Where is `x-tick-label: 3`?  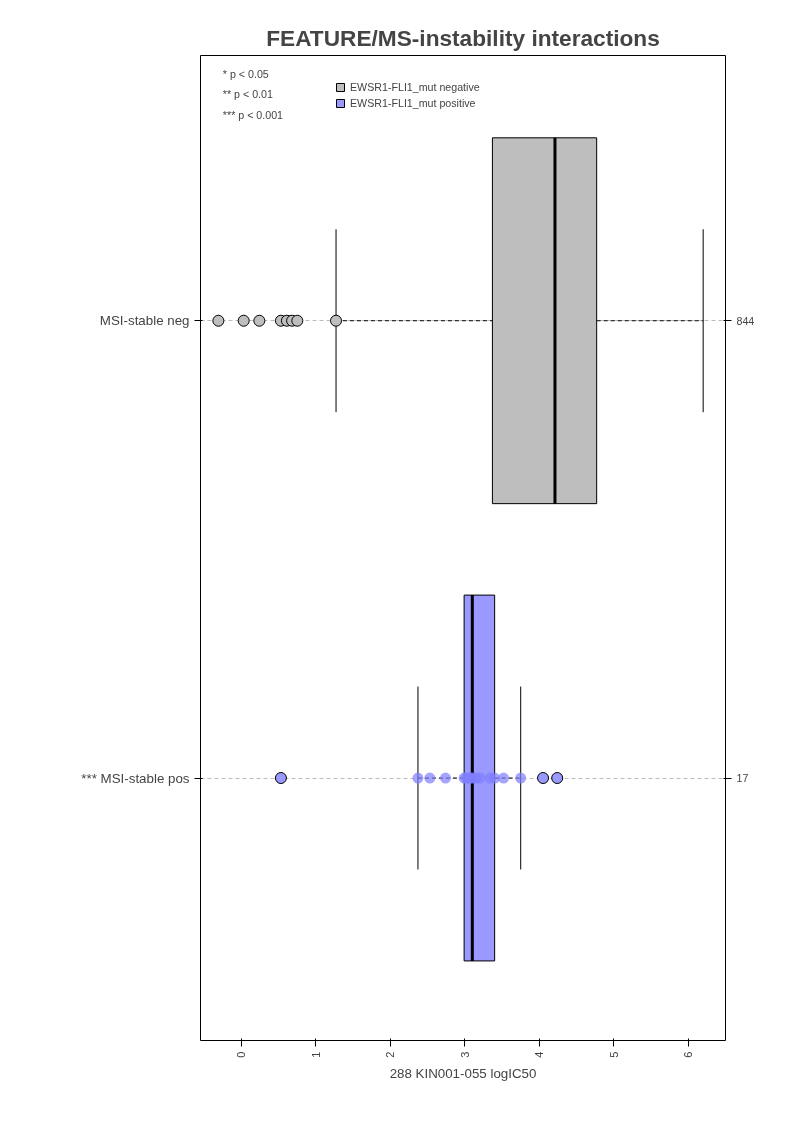 x-tick-label: 3 is located at coordinates (464, 1054).